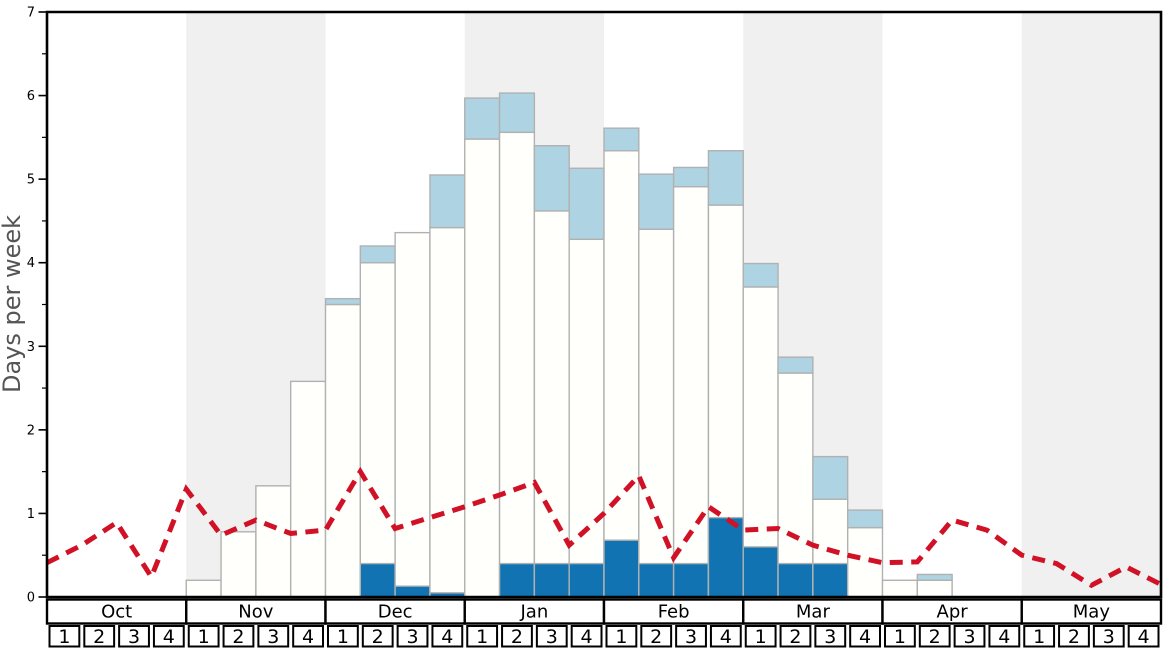  Describe the element at coordinates (31, 263) in the screenshot. I see `y-tick-label: 4` at that location.